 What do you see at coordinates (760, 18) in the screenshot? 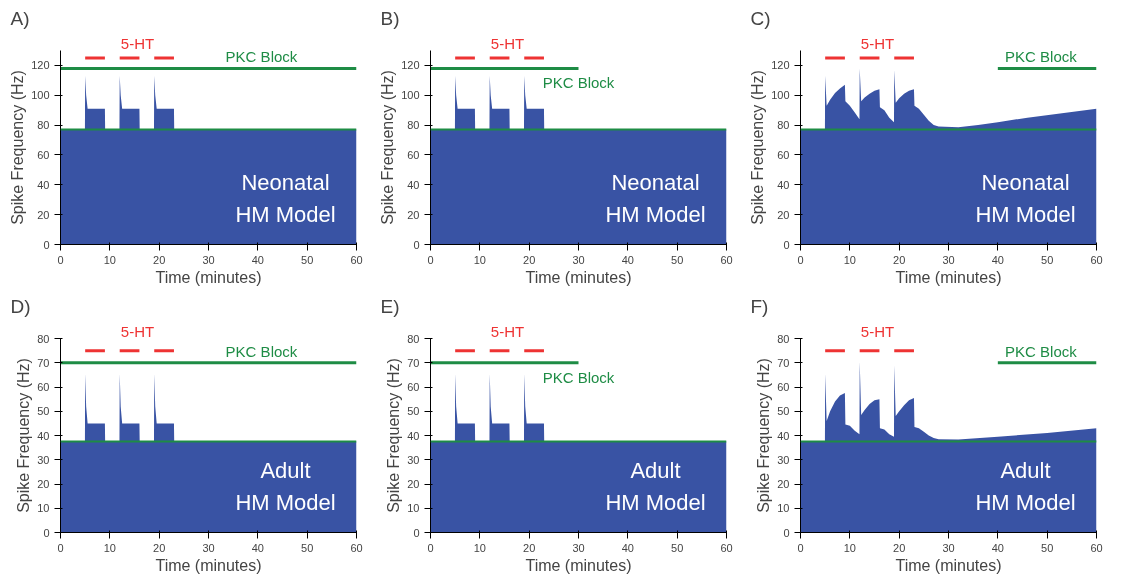
I see `chart-title: C)` at bounding box center [760, 18].